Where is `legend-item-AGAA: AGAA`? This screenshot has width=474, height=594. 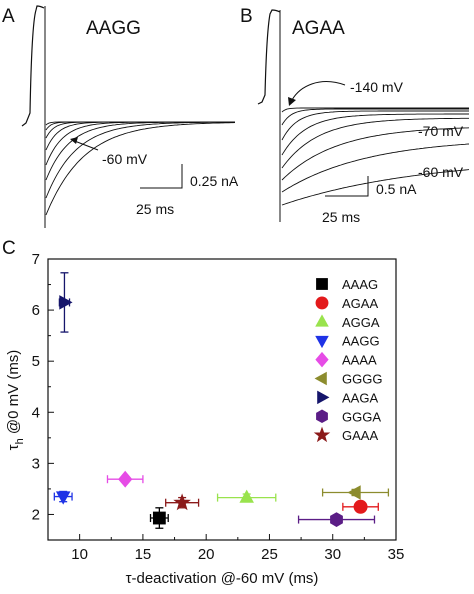 legend-item-AGAA: AGAA is located at coordinates (346, 303).